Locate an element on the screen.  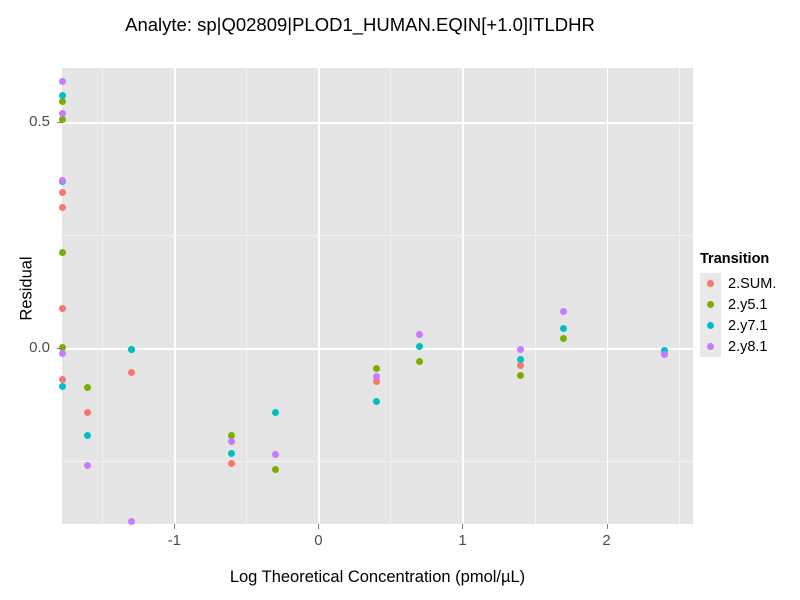
legend-title: Transition is located at coordinates (735, 259).